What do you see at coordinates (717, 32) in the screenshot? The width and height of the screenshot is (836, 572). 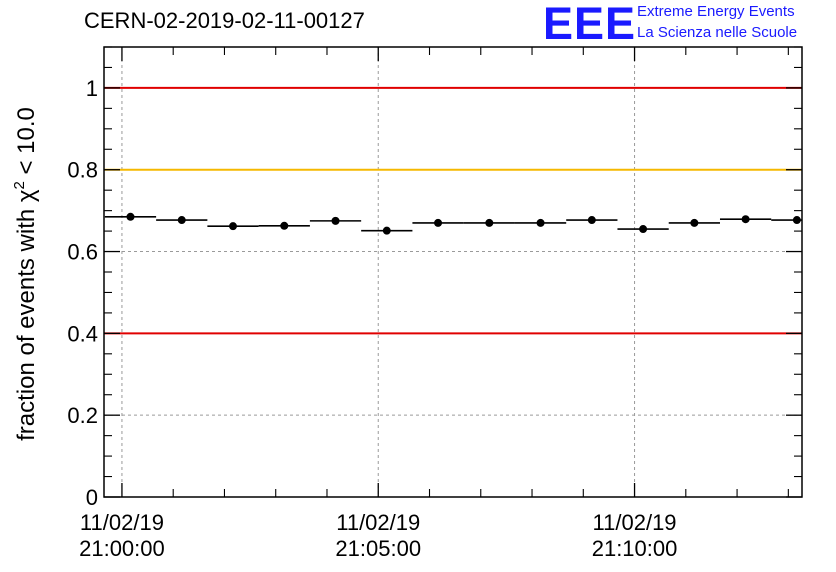 I see `logo-subtitle-line2: La Scienza nelle Scuole` at bounding box center [717, 32].